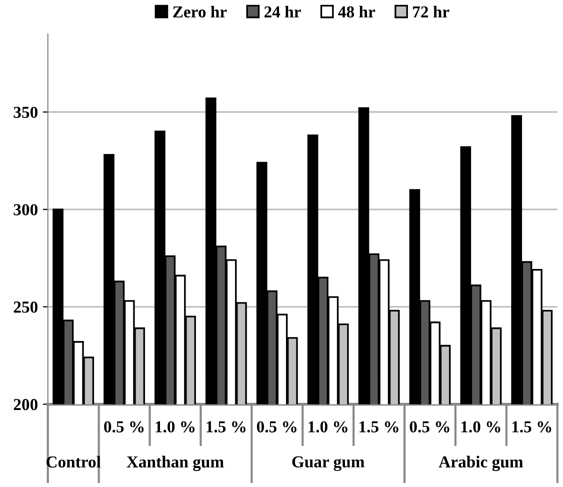 This screenshot has width=563, height=487. What do you see at coordinates (200, 12) in the screenshot?
I see `legend-label: Zero hr` at bounding box center [200, 12].